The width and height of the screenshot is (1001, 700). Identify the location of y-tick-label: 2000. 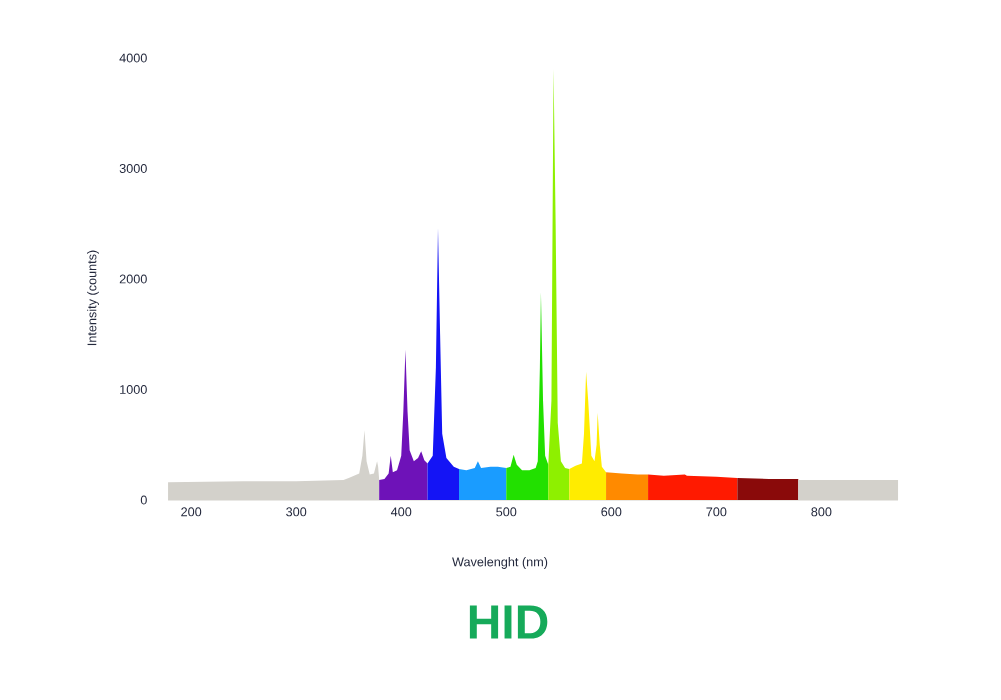
(133, 279).